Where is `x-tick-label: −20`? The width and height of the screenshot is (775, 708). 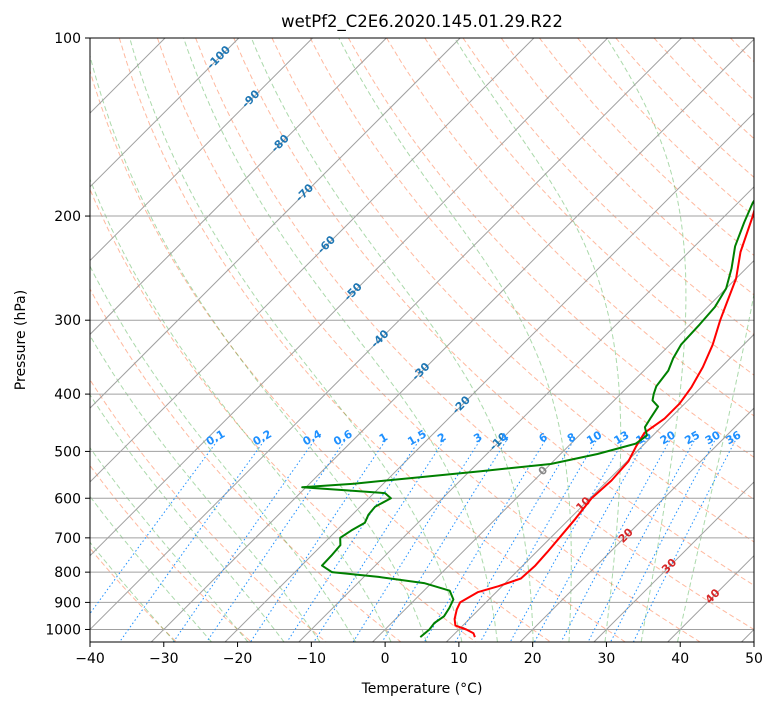
x-tick-label: −20 is located at coordinates (238, 659).